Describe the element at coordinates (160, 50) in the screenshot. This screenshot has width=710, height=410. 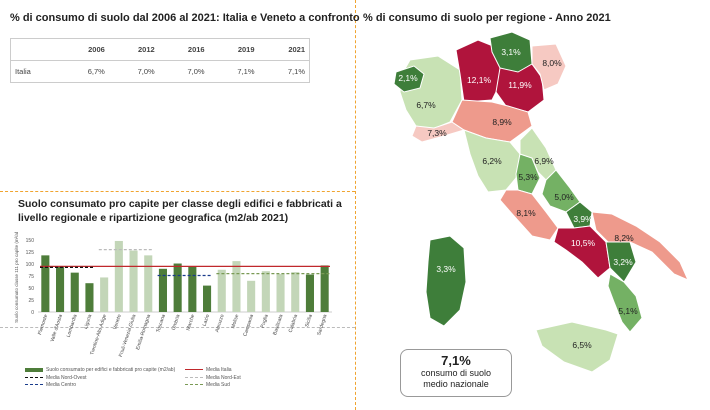
I see `table-header-row: 2006 2012 2016 2019 2021` at that location.